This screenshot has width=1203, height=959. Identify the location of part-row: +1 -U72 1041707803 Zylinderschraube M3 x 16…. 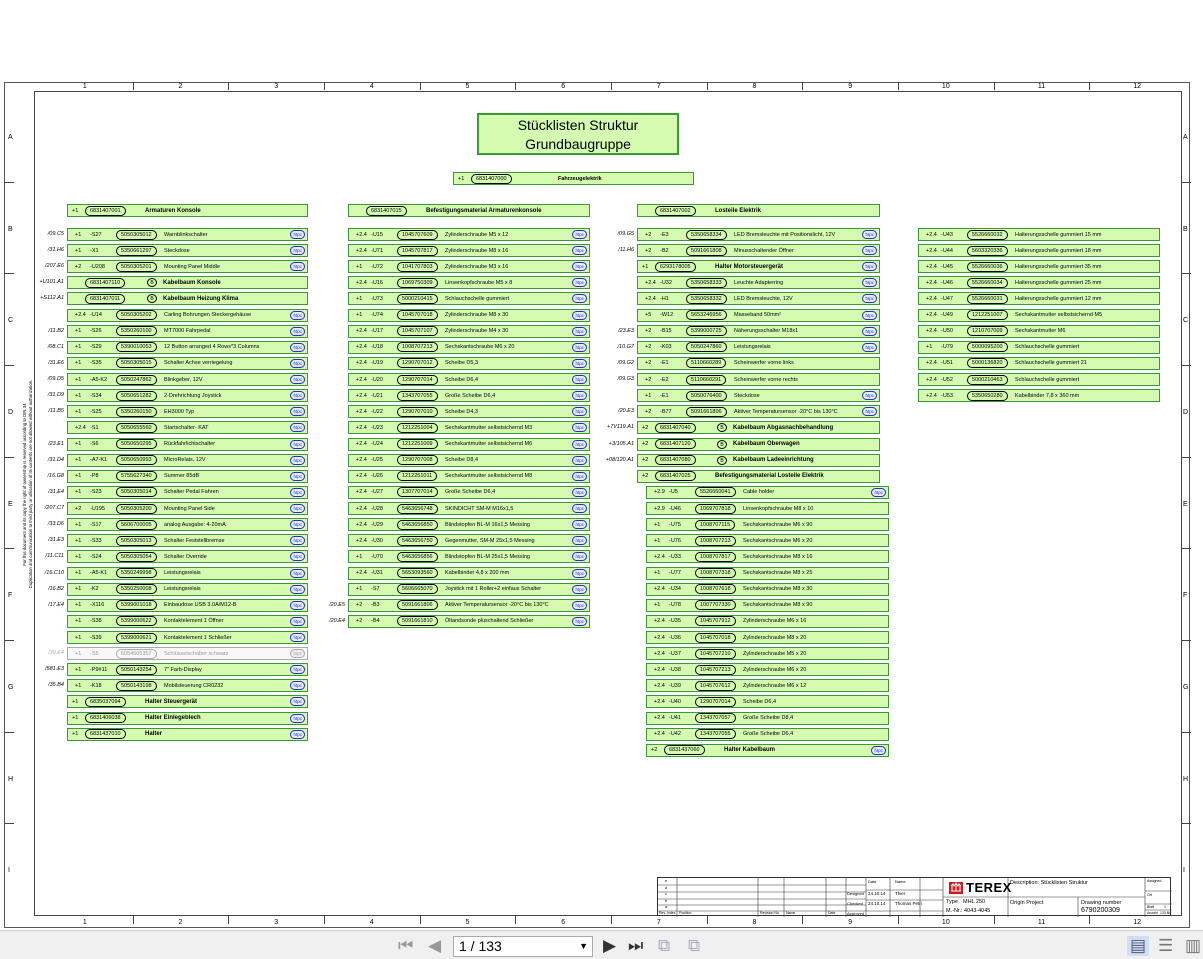
(469, 267).